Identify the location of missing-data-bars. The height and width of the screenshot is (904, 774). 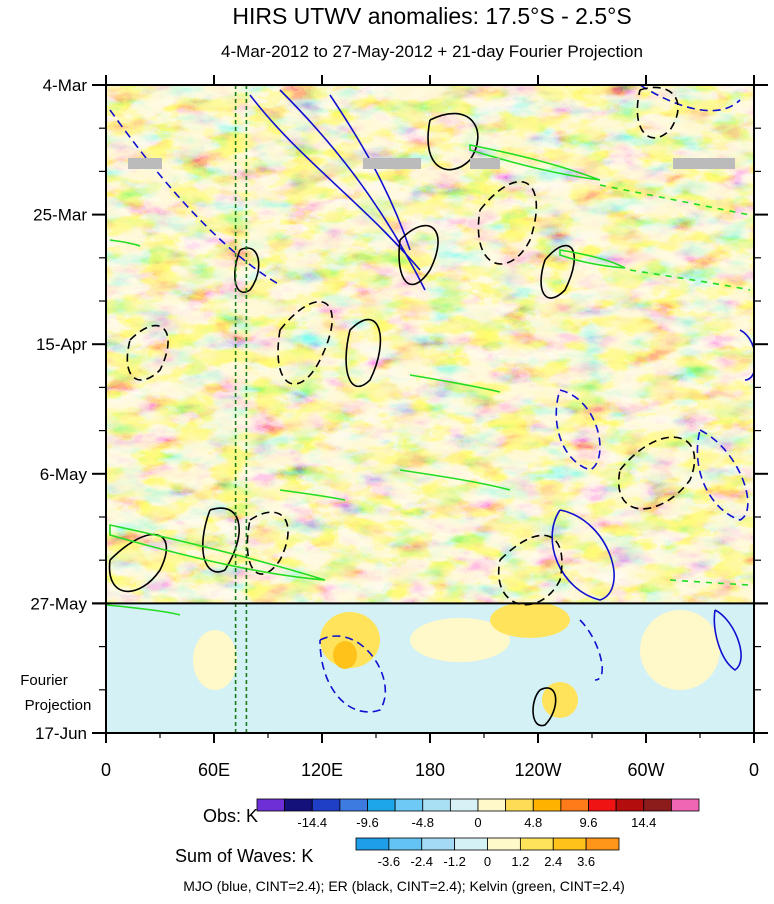
(431, 163).